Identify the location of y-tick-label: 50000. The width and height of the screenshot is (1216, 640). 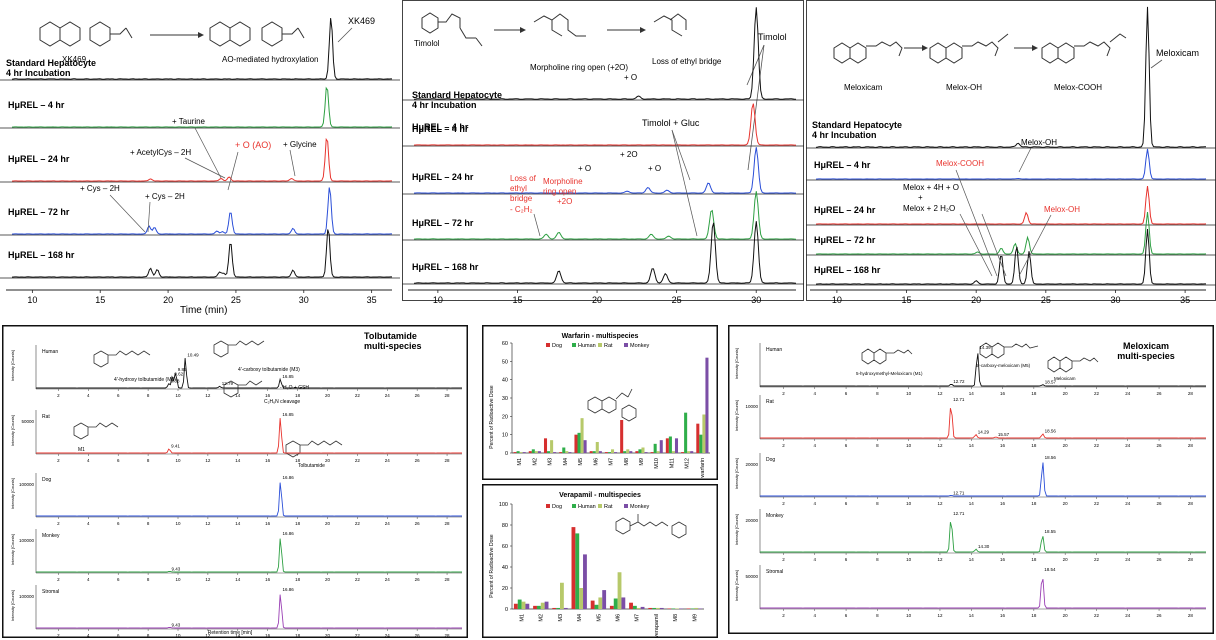
(751, 576).